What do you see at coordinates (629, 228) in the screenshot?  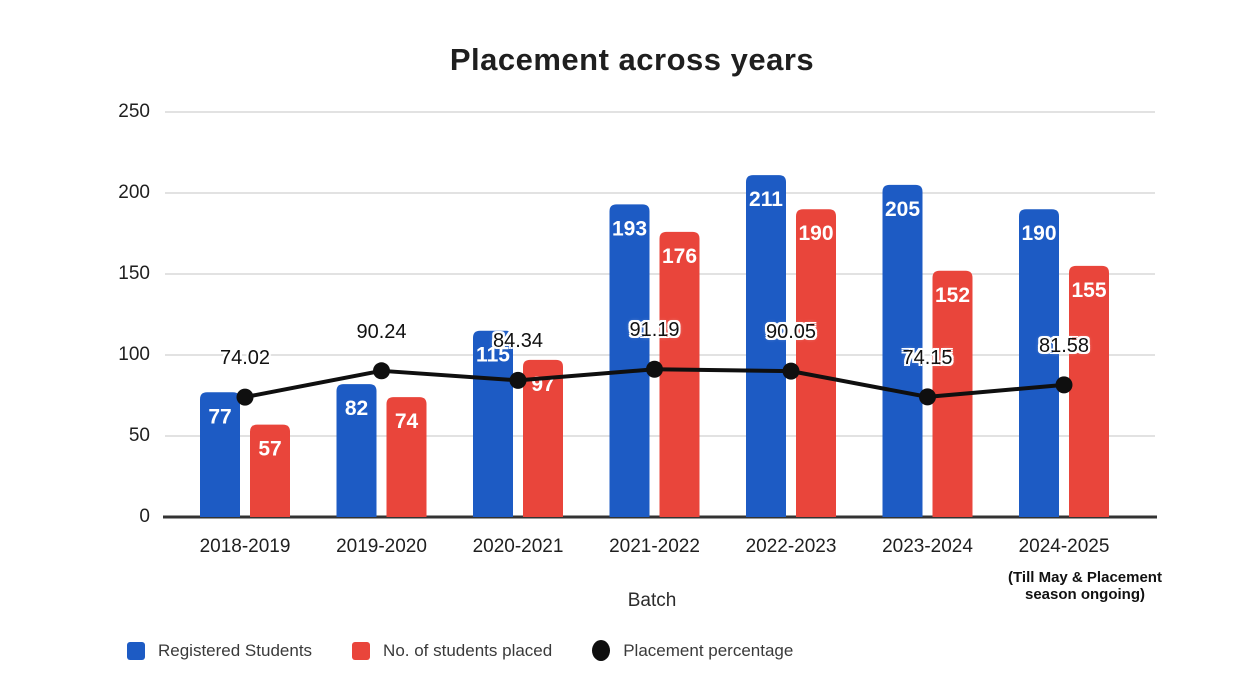 I see `bar-value-label: 193` at bounding box center [629, 228].